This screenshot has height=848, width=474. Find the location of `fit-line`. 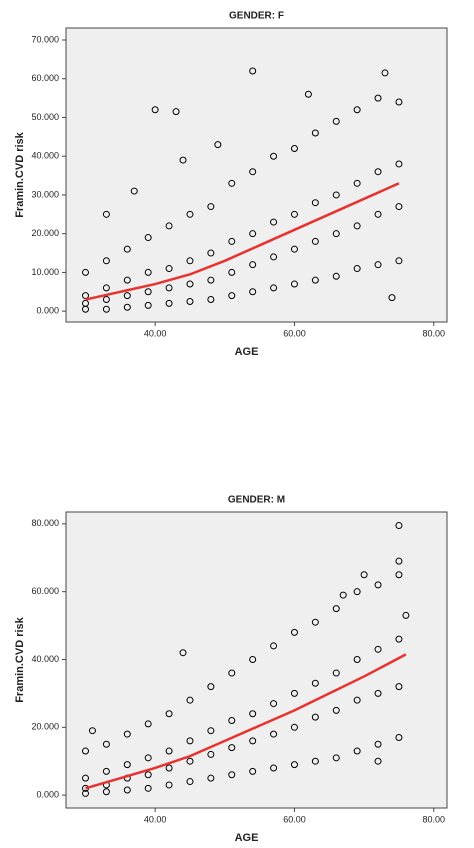

fit-line is located at coordinates (246, 721).